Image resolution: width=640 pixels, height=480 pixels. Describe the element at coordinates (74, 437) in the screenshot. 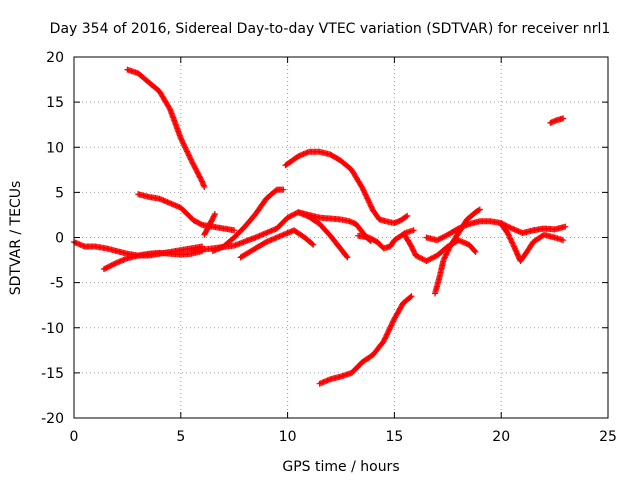

I see `x-tick-label: 0` at that location.